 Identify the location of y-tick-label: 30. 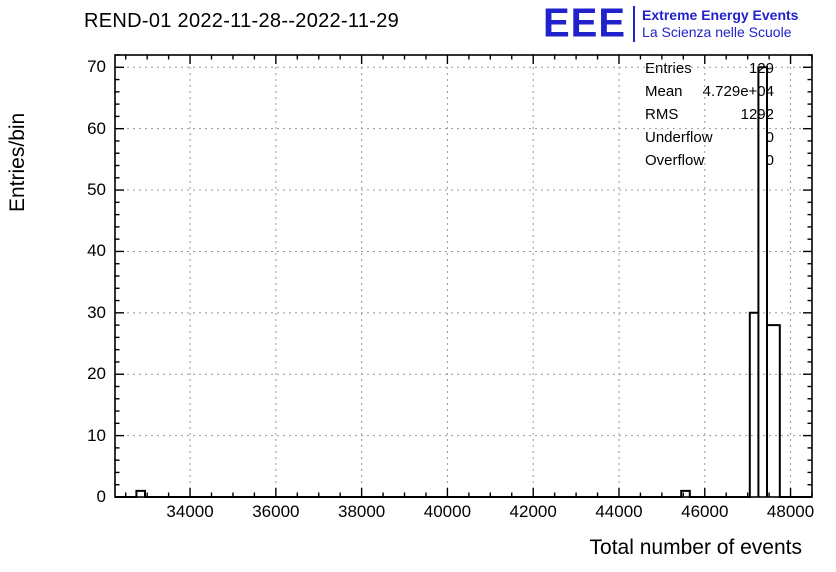
(96, 312).